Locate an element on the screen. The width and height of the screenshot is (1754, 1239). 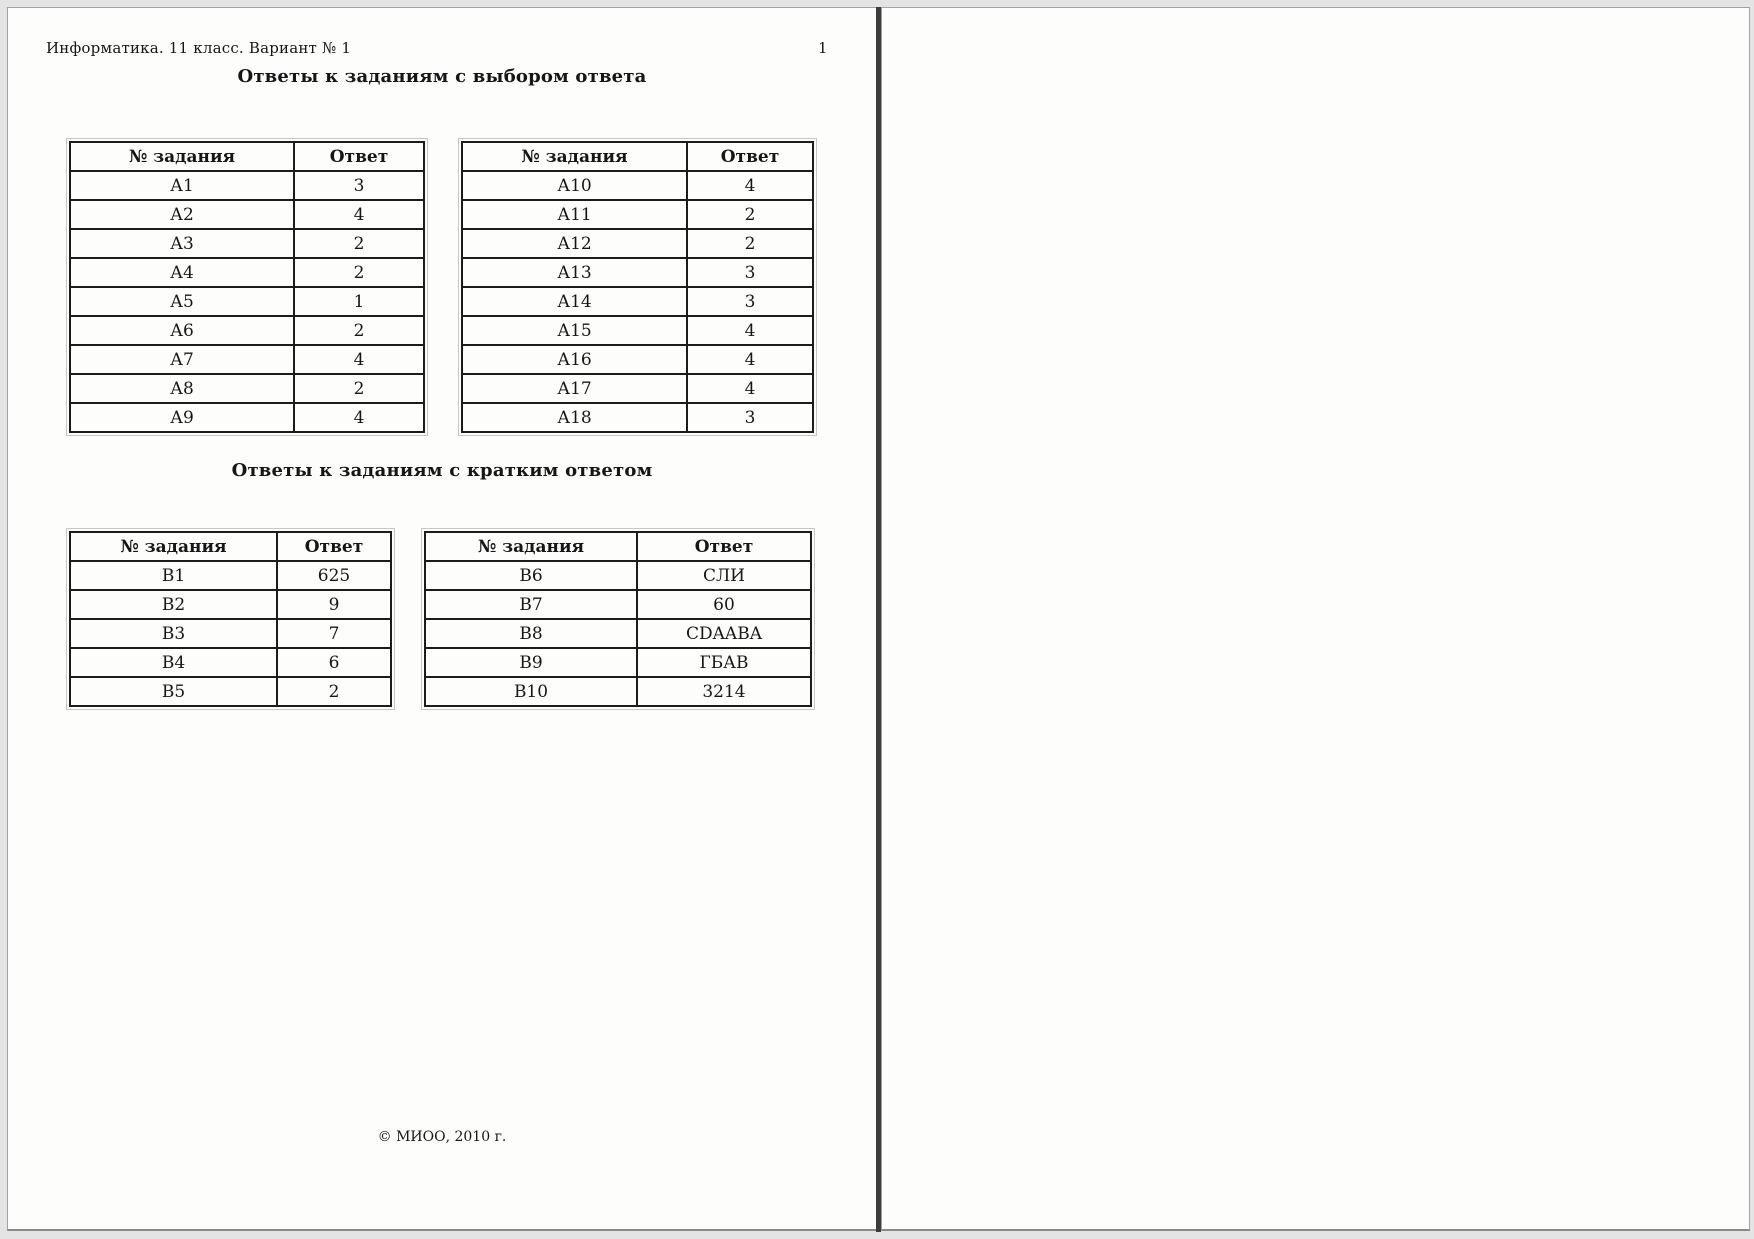
answer-cell: 9 is located at coordinates (334, 604).